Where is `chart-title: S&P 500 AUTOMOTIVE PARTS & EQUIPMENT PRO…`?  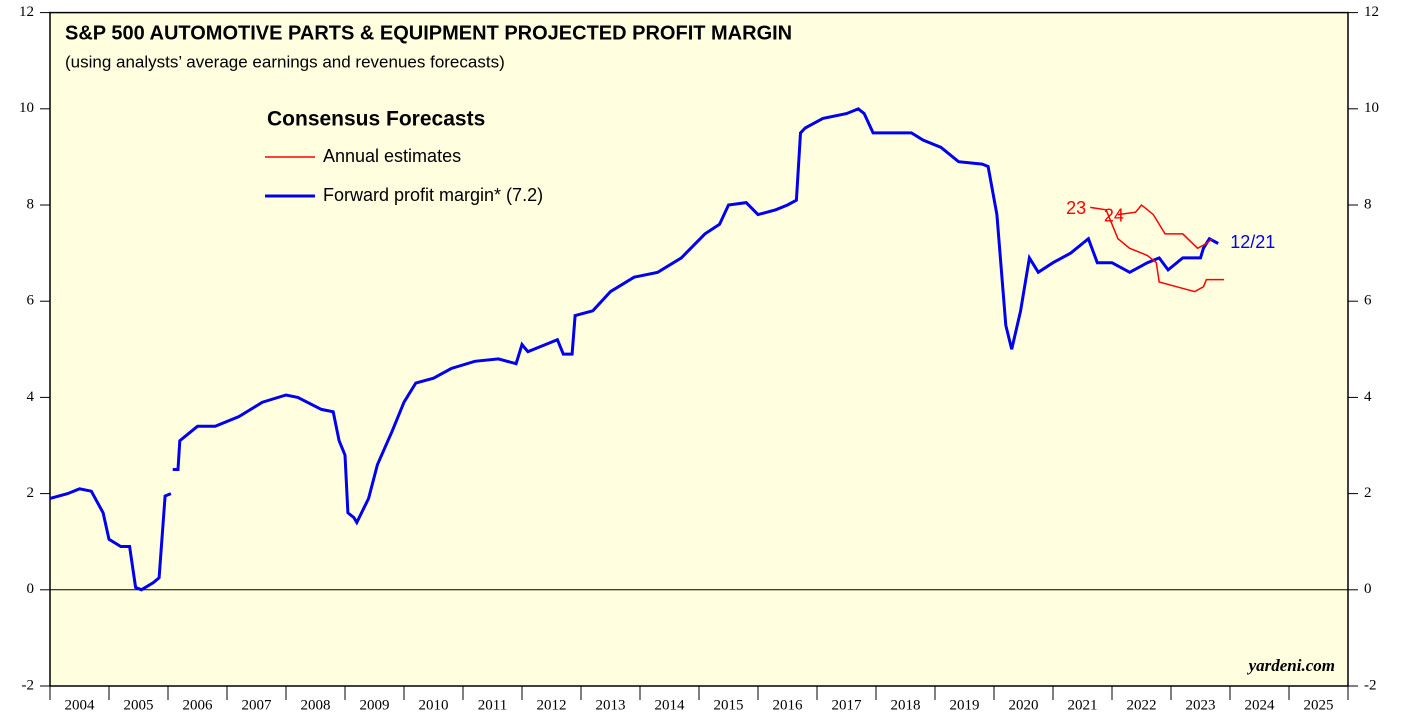 chart-title: S&P 500 AUTOMOTIVE PARTS & EQUIPMENT PRO… is located at coordinates (428, 33).